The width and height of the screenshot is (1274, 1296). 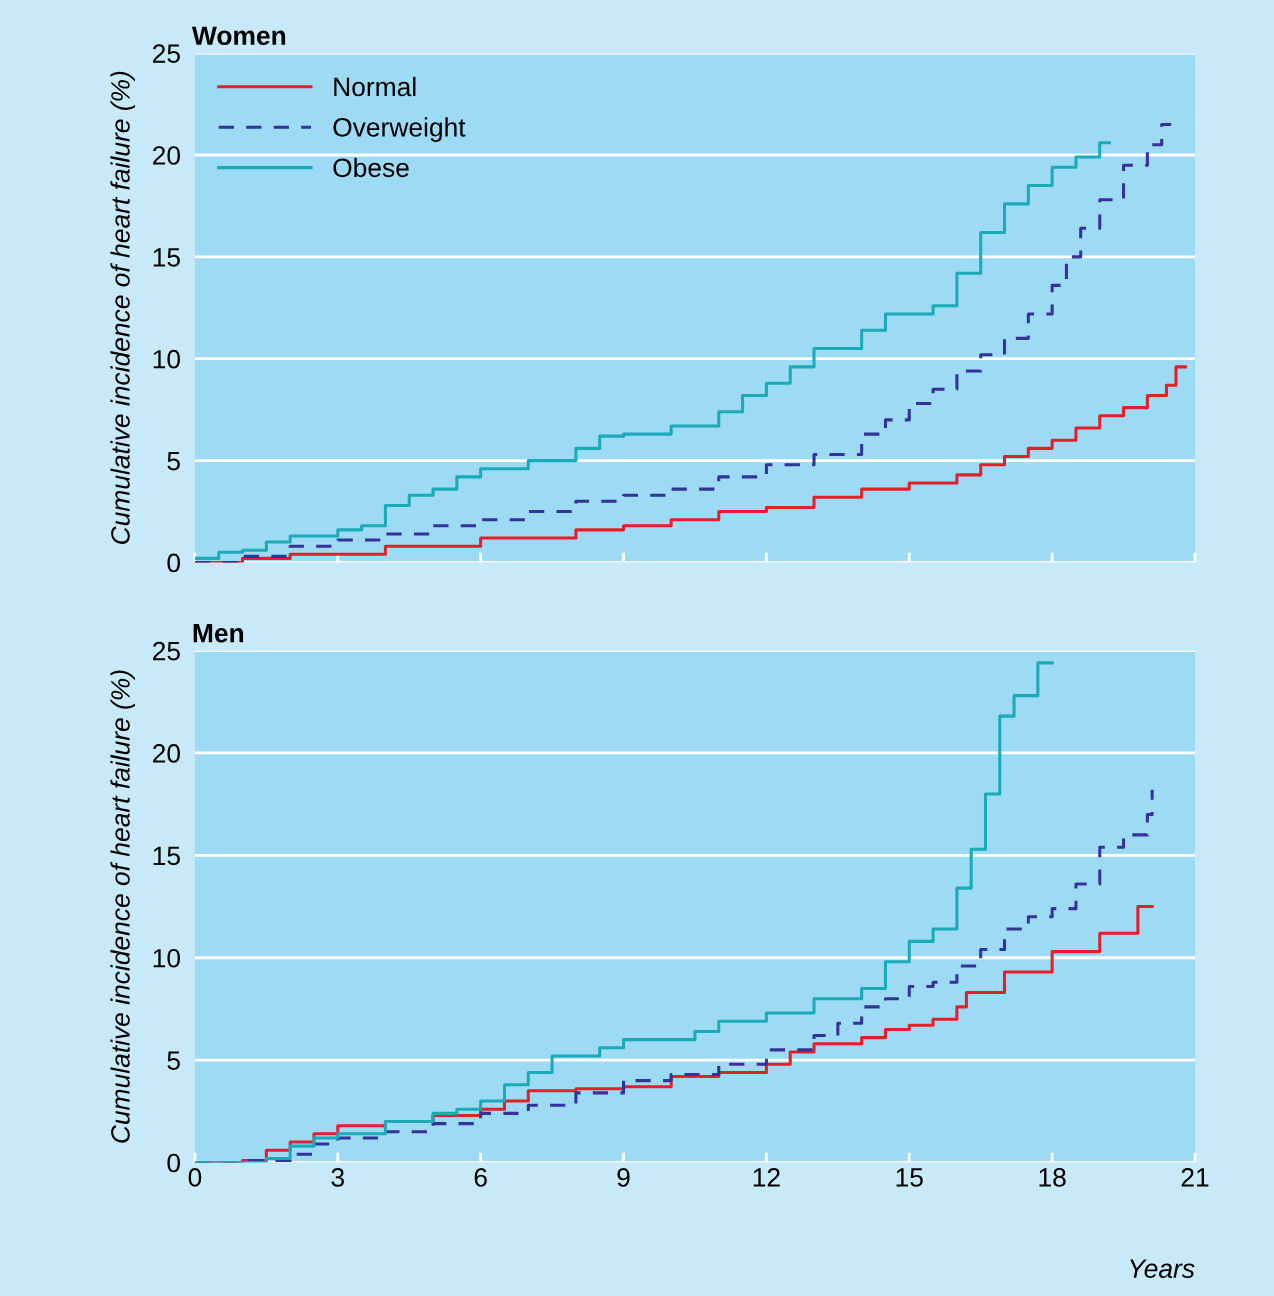 What do you see at coordinates (766, 1177) in the screenshot?
I see `x-tick-label: 12` at bounding box center [766, 1177].